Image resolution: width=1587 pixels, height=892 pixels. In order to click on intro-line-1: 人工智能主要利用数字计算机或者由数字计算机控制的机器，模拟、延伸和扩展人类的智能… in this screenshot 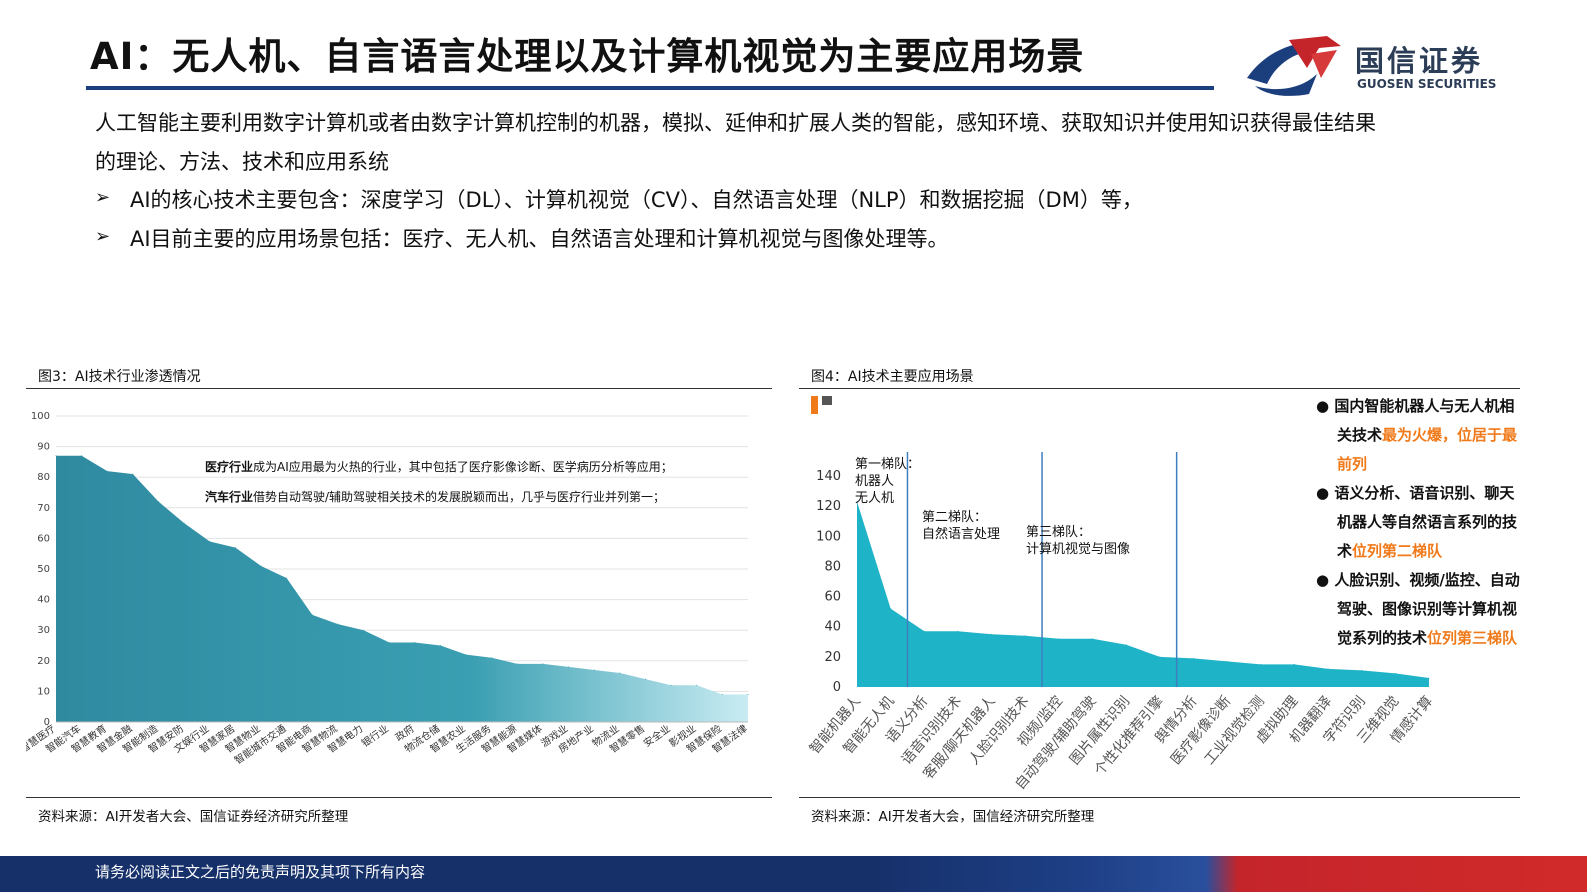, I will do `click(735, 123)`.